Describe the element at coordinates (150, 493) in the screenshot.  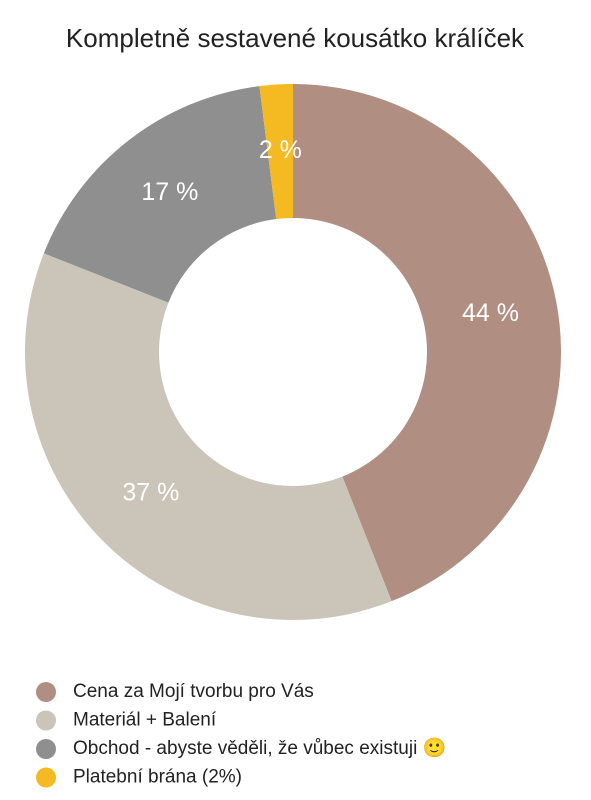
I see `slice-label: 37 %` at that location.